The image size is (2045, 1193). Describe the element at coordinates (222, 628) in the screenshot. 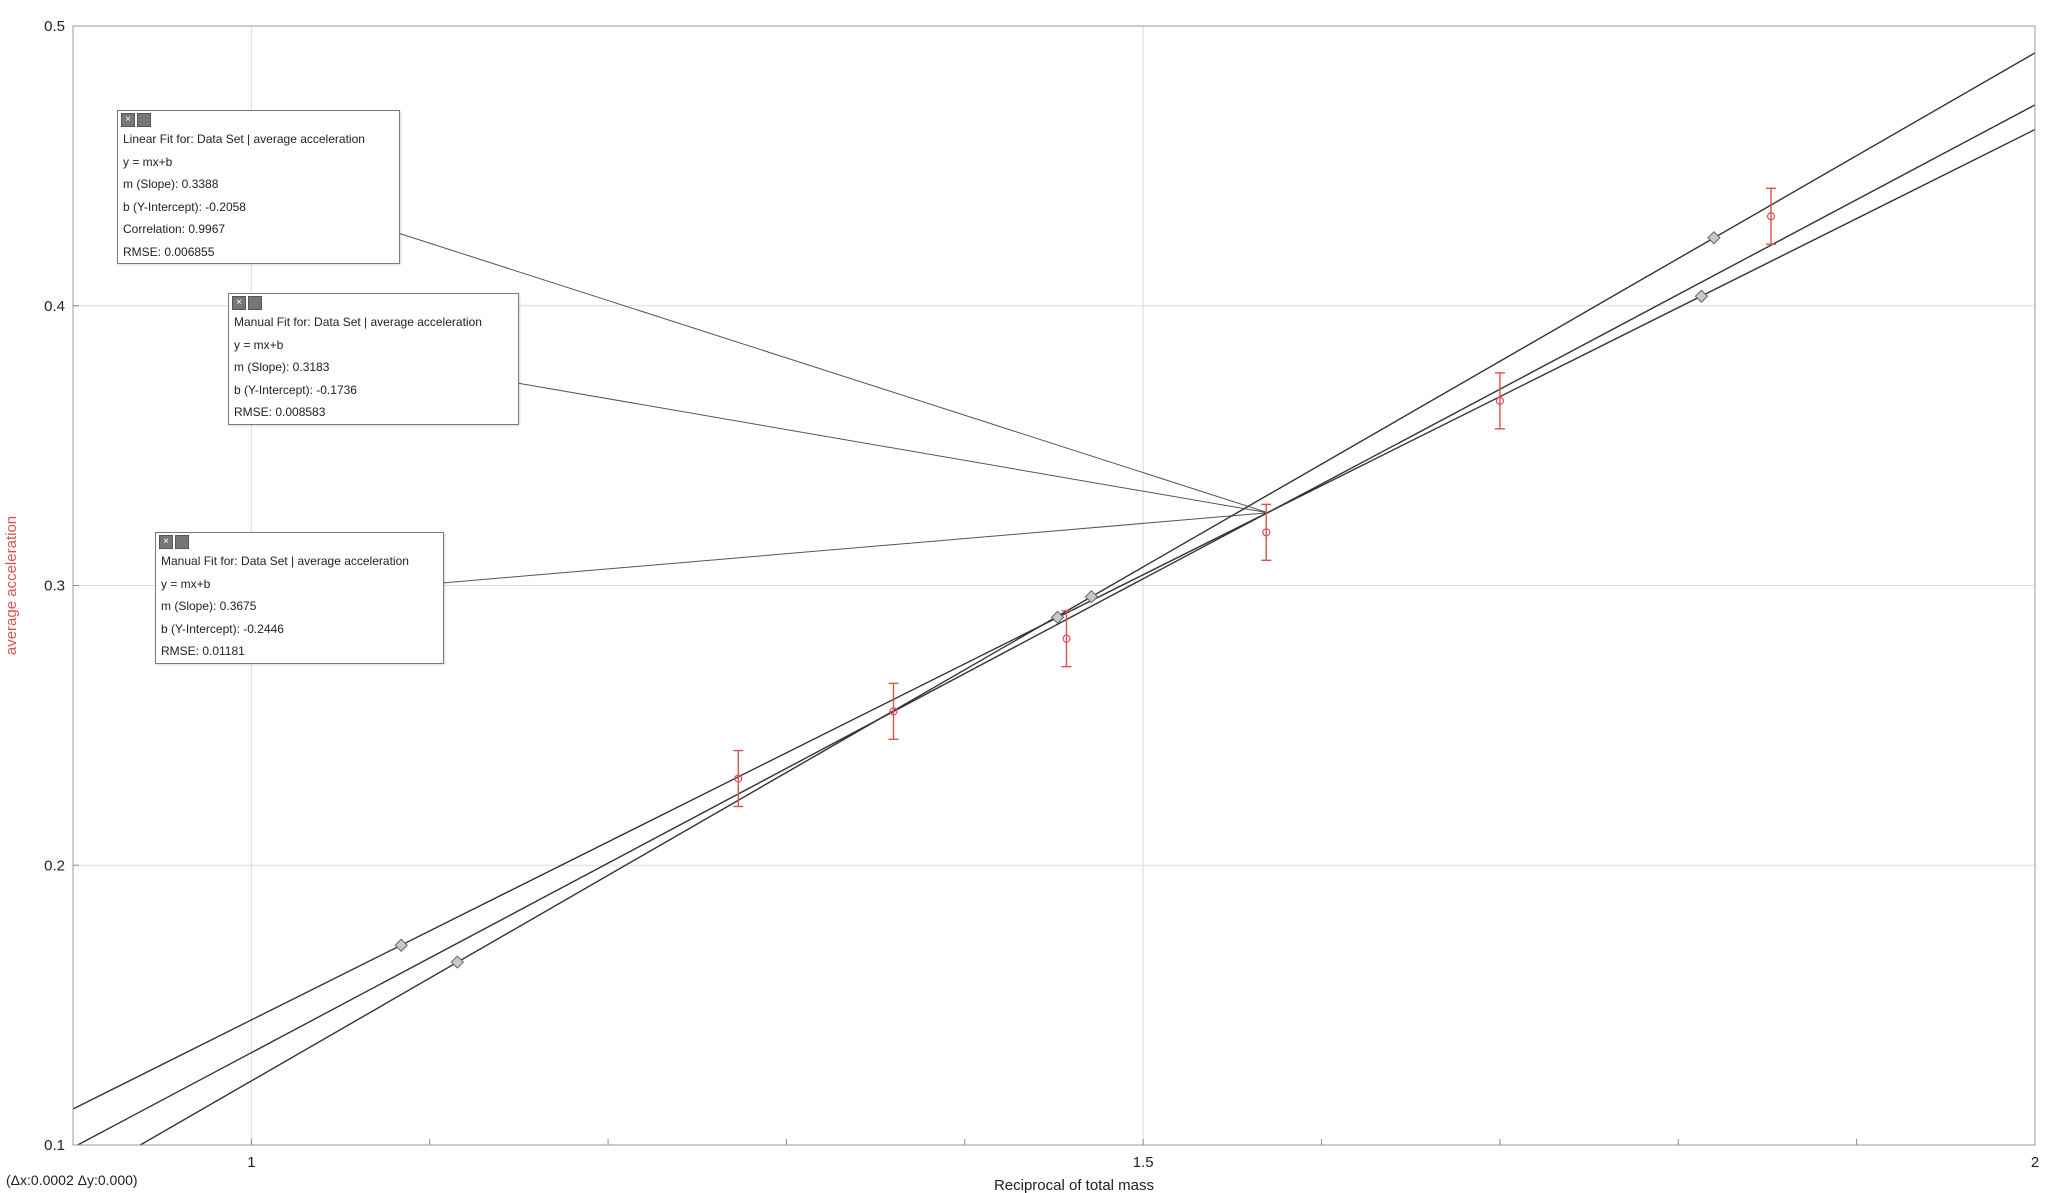

I see `fit-intercept: b (Y-Intercept): -0.2446` at that location.